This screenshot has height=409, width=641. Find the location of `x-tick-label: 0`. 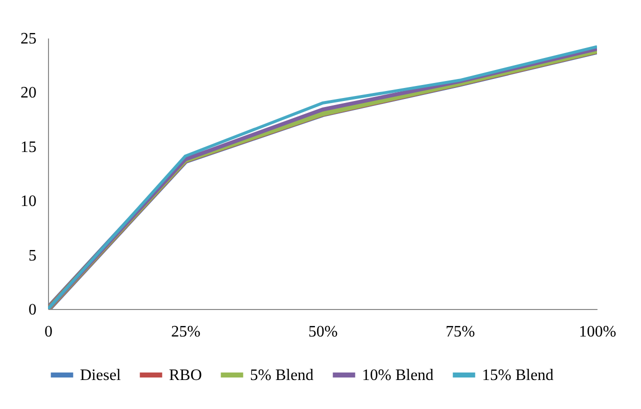

x-tick-label: 0 is located at coordinates (48, 332).